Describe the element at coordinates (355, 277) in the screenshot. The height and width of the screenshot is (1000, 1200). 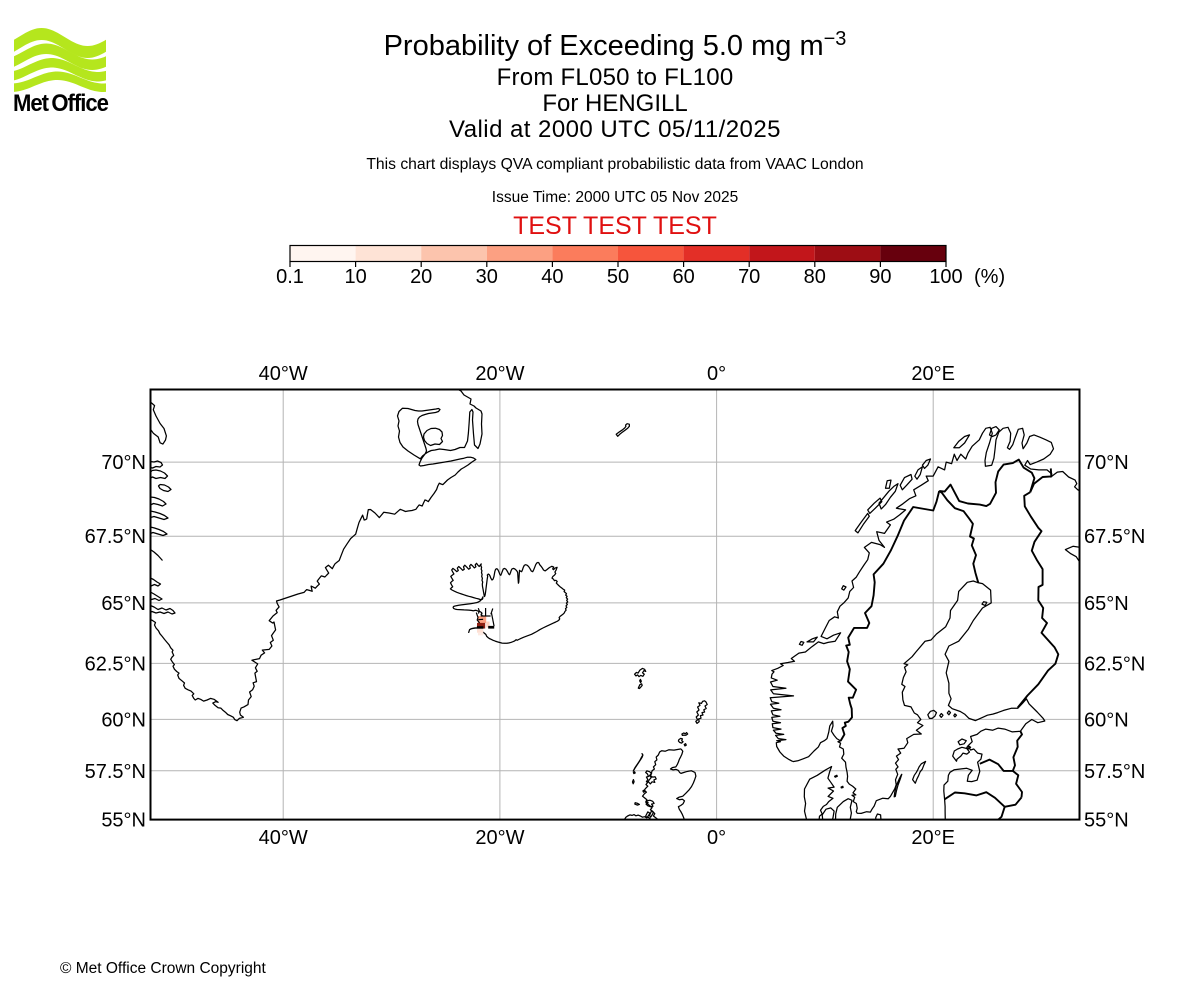
I see `svg-text: 10` at that location.